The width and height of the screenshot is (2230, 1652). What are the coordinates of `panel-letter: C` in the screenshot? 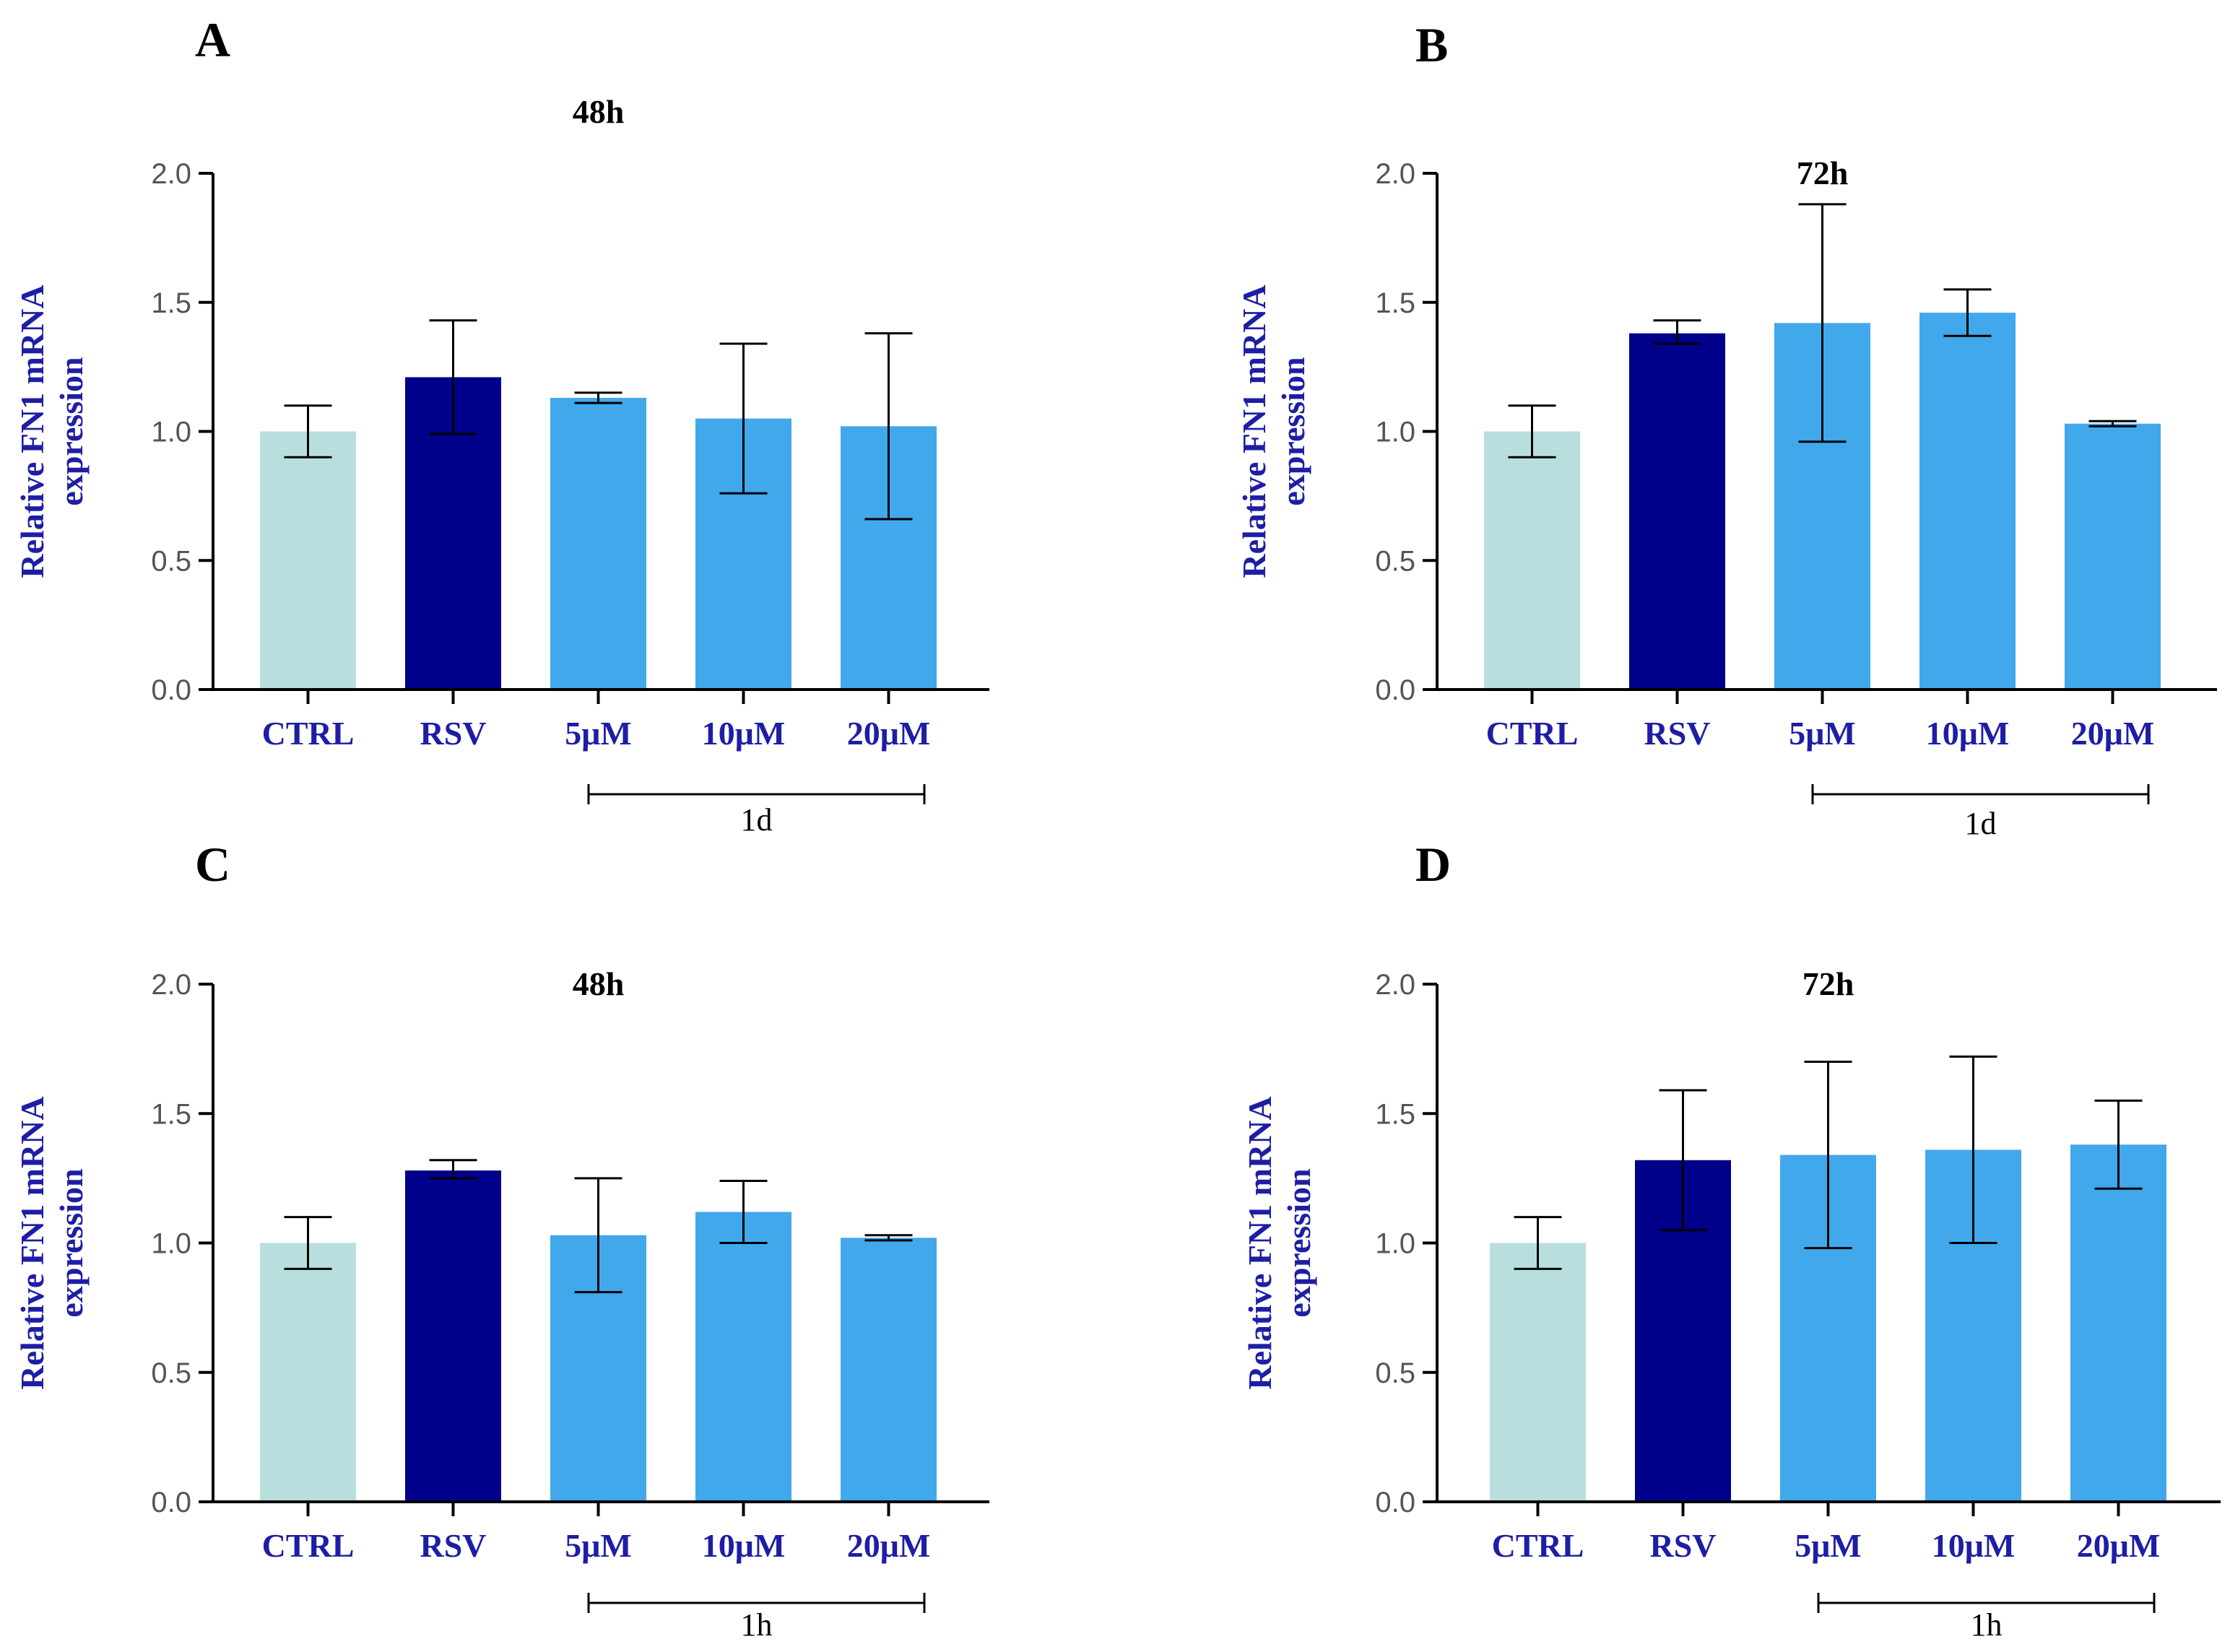 It's located at (212, 864).